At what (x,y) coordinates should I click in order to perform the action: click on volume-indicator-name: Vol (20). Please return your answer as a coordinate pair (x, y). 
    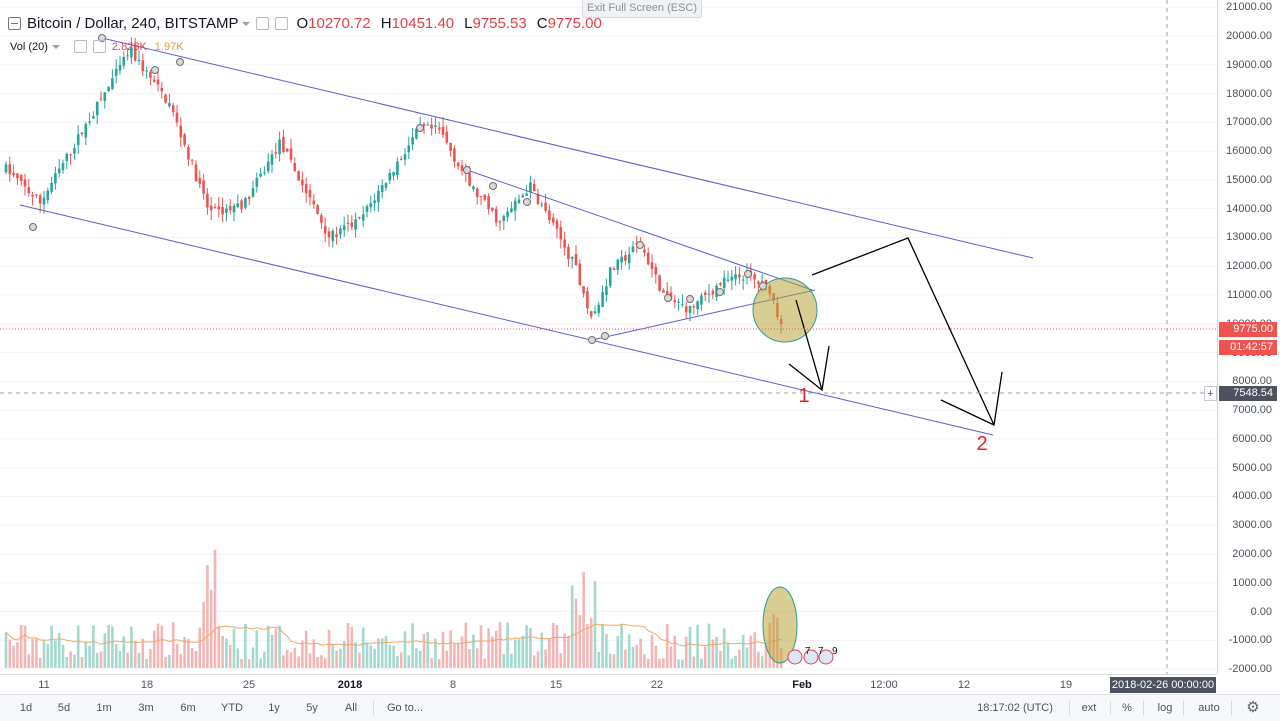
    Looking at the image, I should click on (29, 46).